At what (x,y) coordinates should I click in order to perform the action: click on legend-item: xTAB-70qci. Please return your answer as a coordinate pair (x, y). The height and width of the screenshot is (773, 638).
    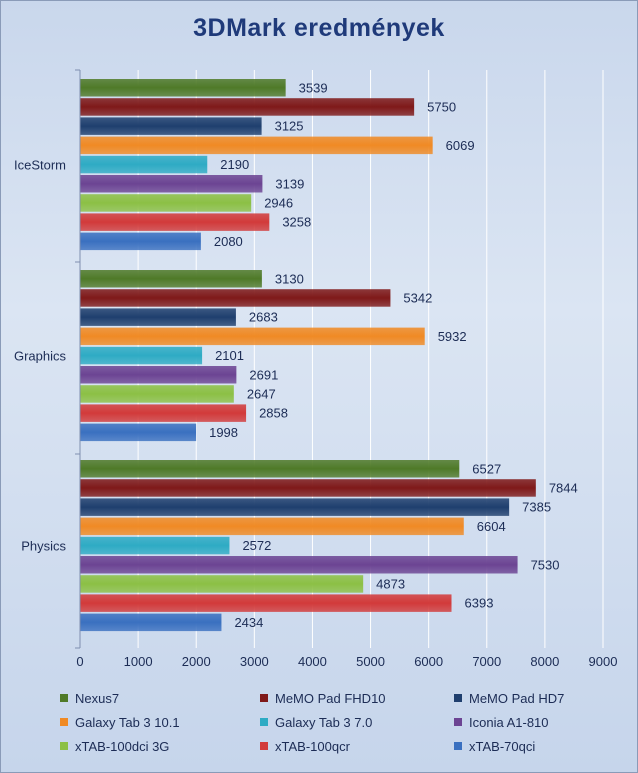
    Looking at the image, I should click on (494, 746).